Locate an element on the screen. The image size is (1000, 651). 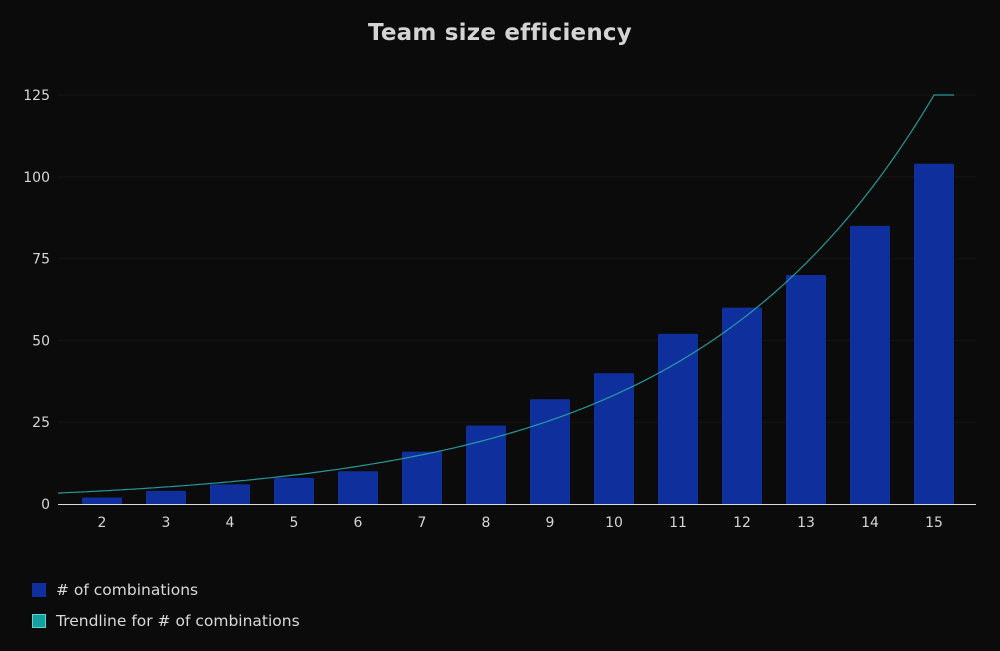
x-tick-label: 14 is located at coordinates (870, 523).